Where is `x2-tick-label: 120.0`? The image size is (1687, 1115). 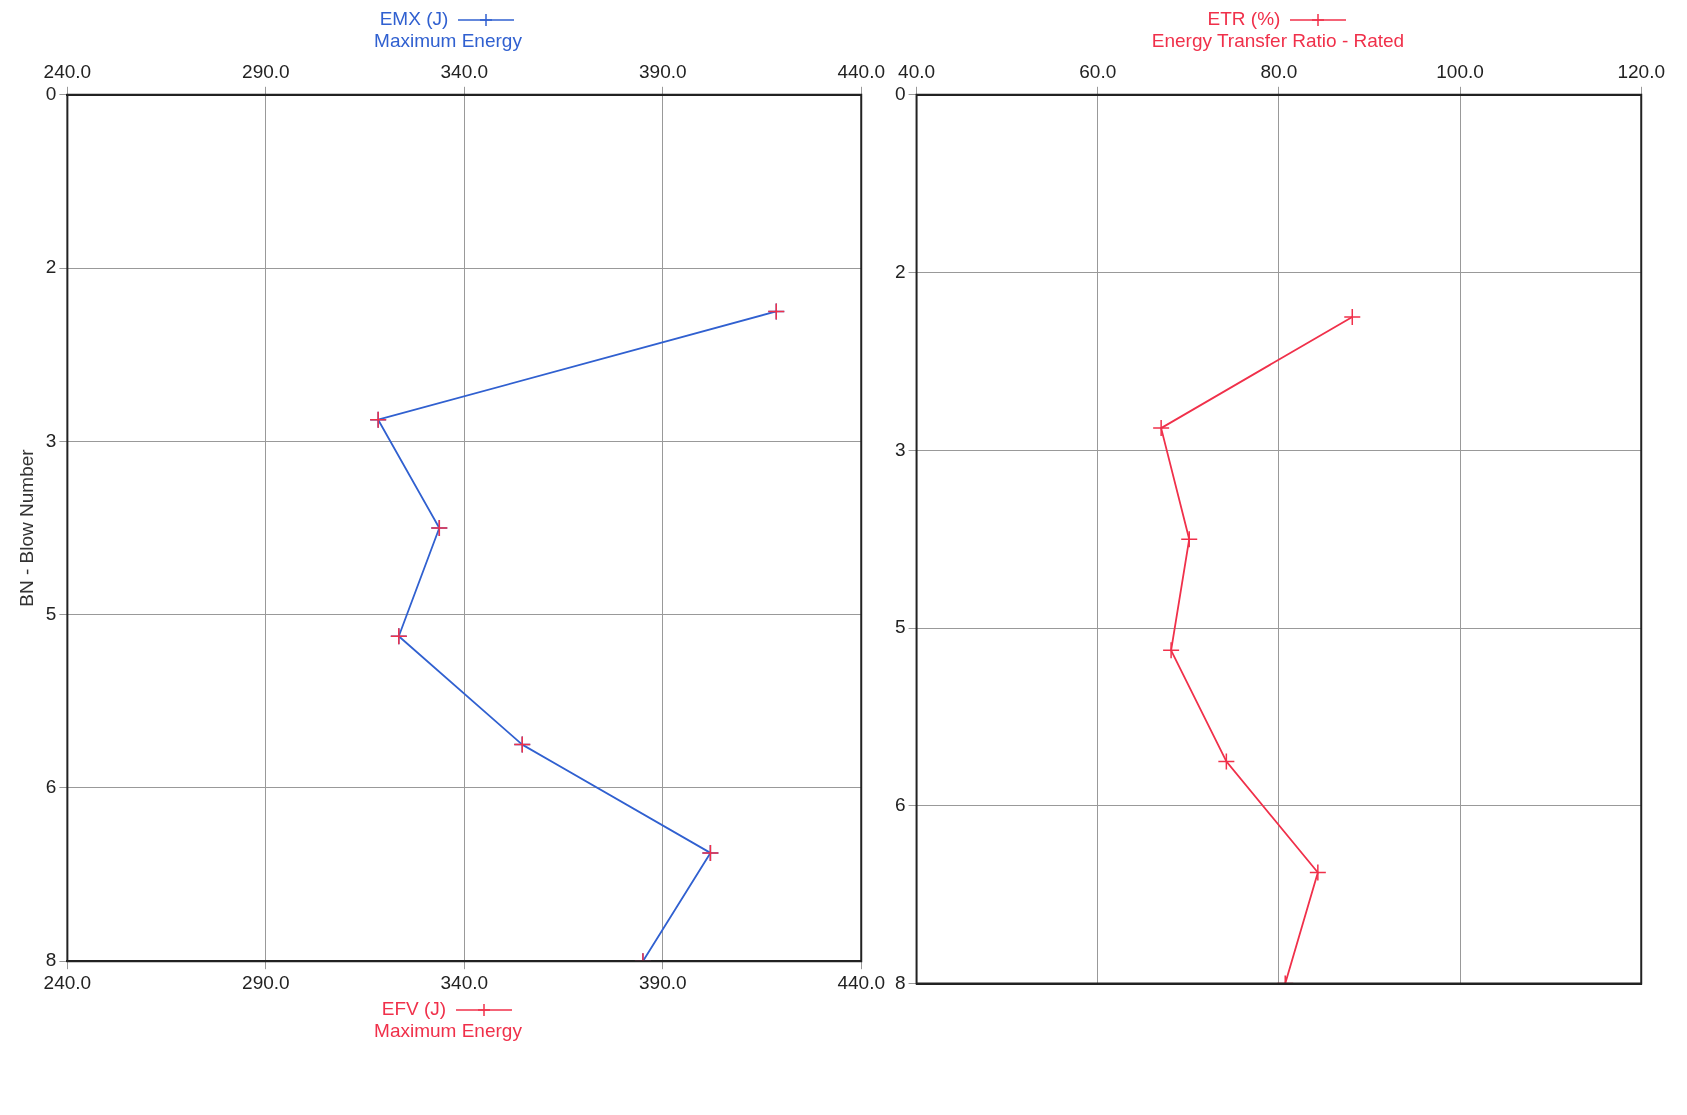
x2-tick-label: 120.0 is located at coordinates (1641, 71).